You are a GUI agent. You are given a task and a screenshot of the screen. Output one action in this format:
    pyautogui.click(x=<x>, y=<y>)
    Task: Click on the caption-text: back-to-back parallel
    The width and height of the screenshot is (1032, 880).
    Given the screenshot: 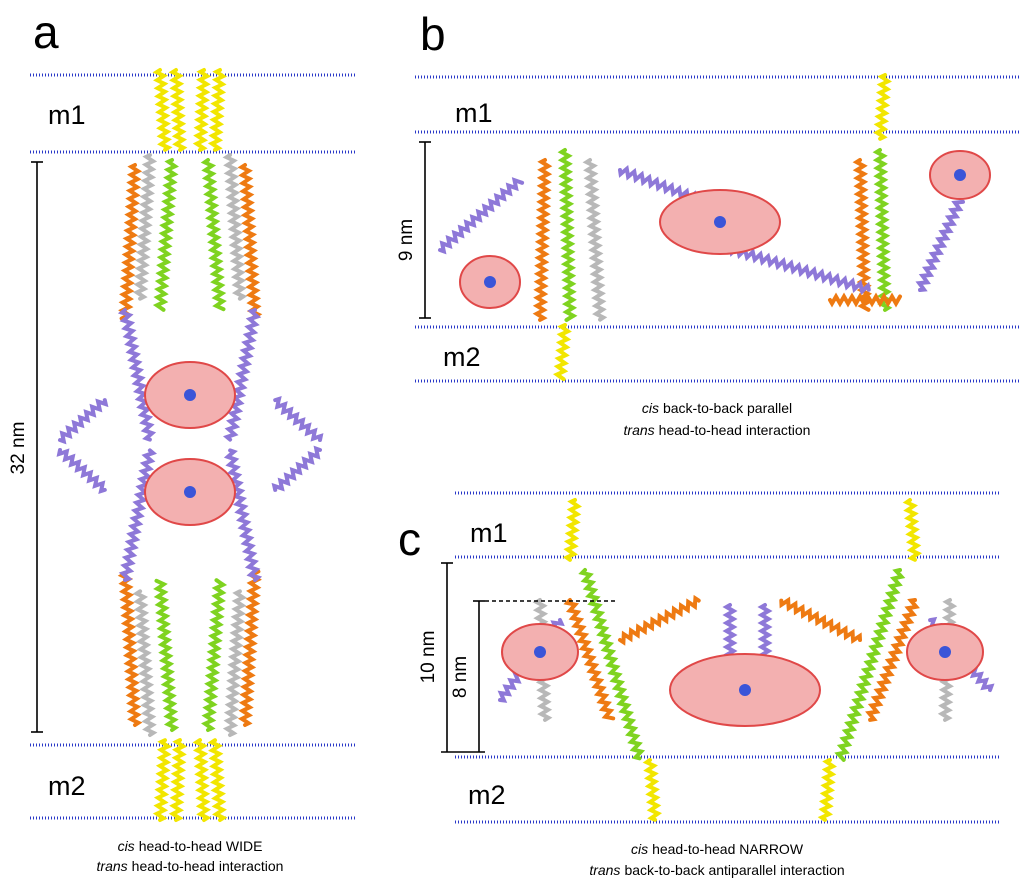 What is the action you would take?
    pyautogui.click(x=727, y=408)
    